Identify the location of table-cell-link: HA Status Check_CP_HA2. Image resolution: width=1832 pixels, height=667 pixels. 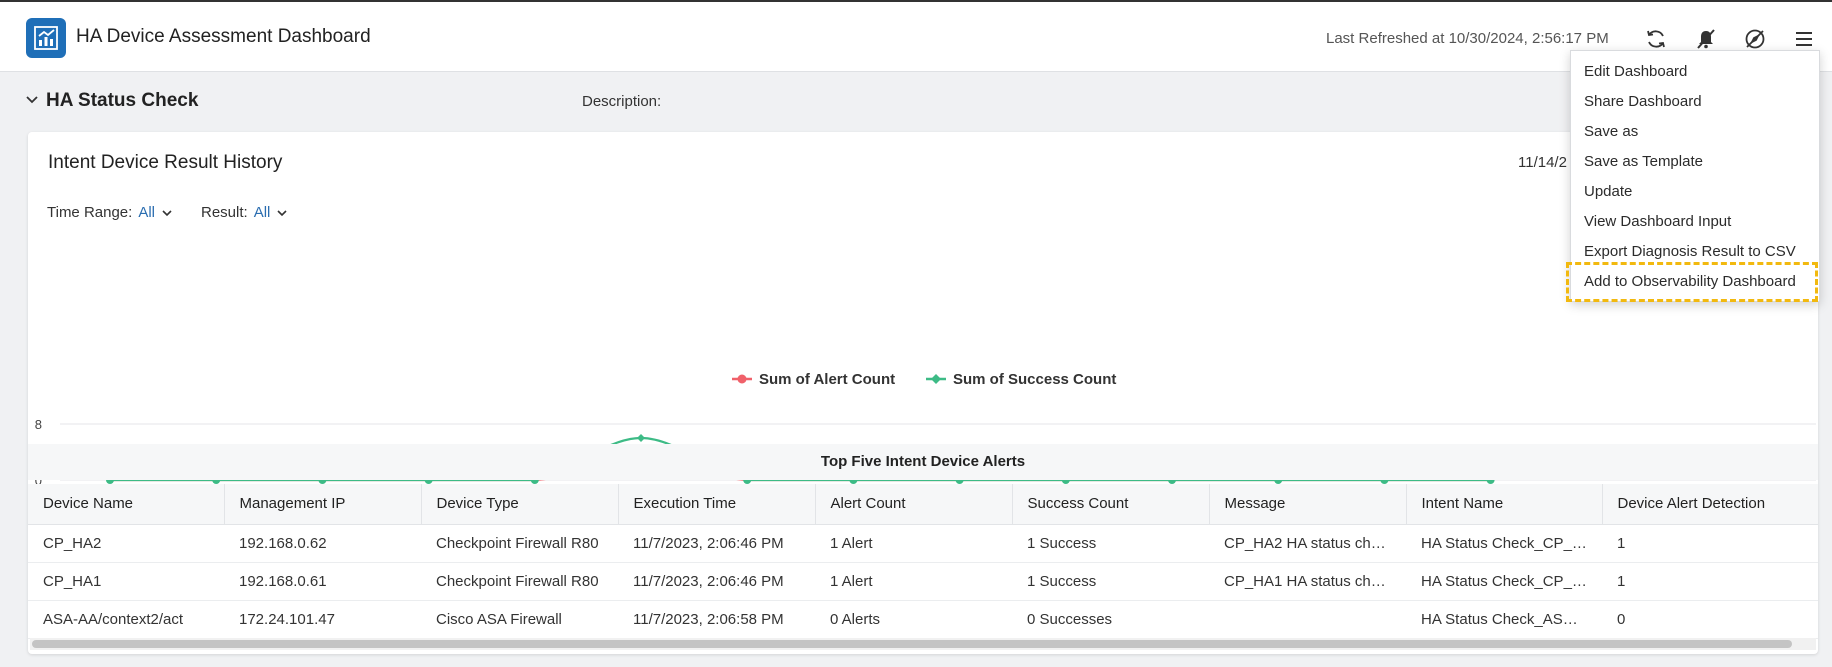
(1504, 543).